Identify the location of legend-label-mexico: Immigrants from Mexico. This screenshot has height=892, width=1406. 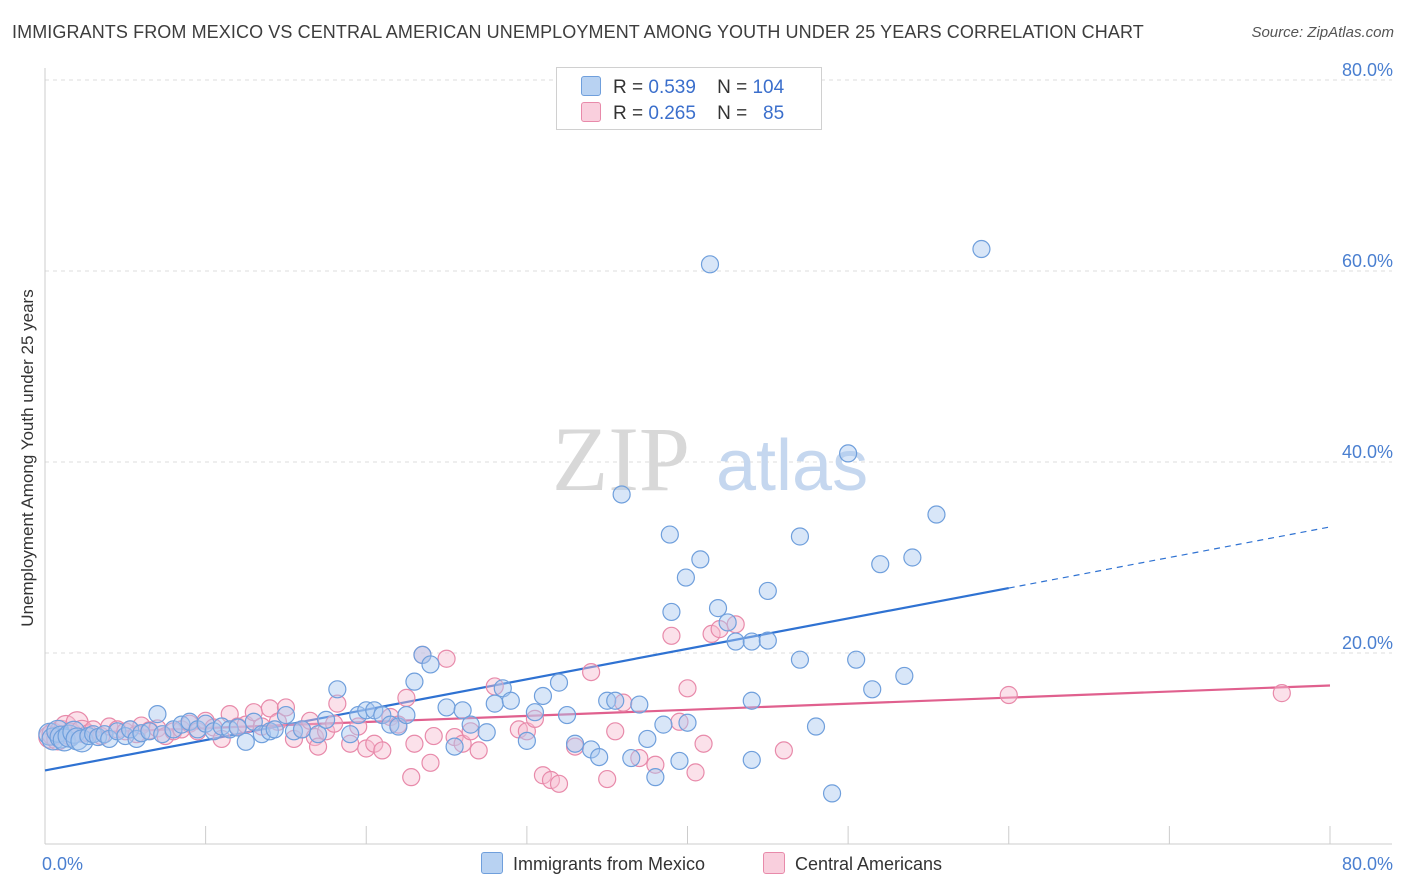
(609, 864).